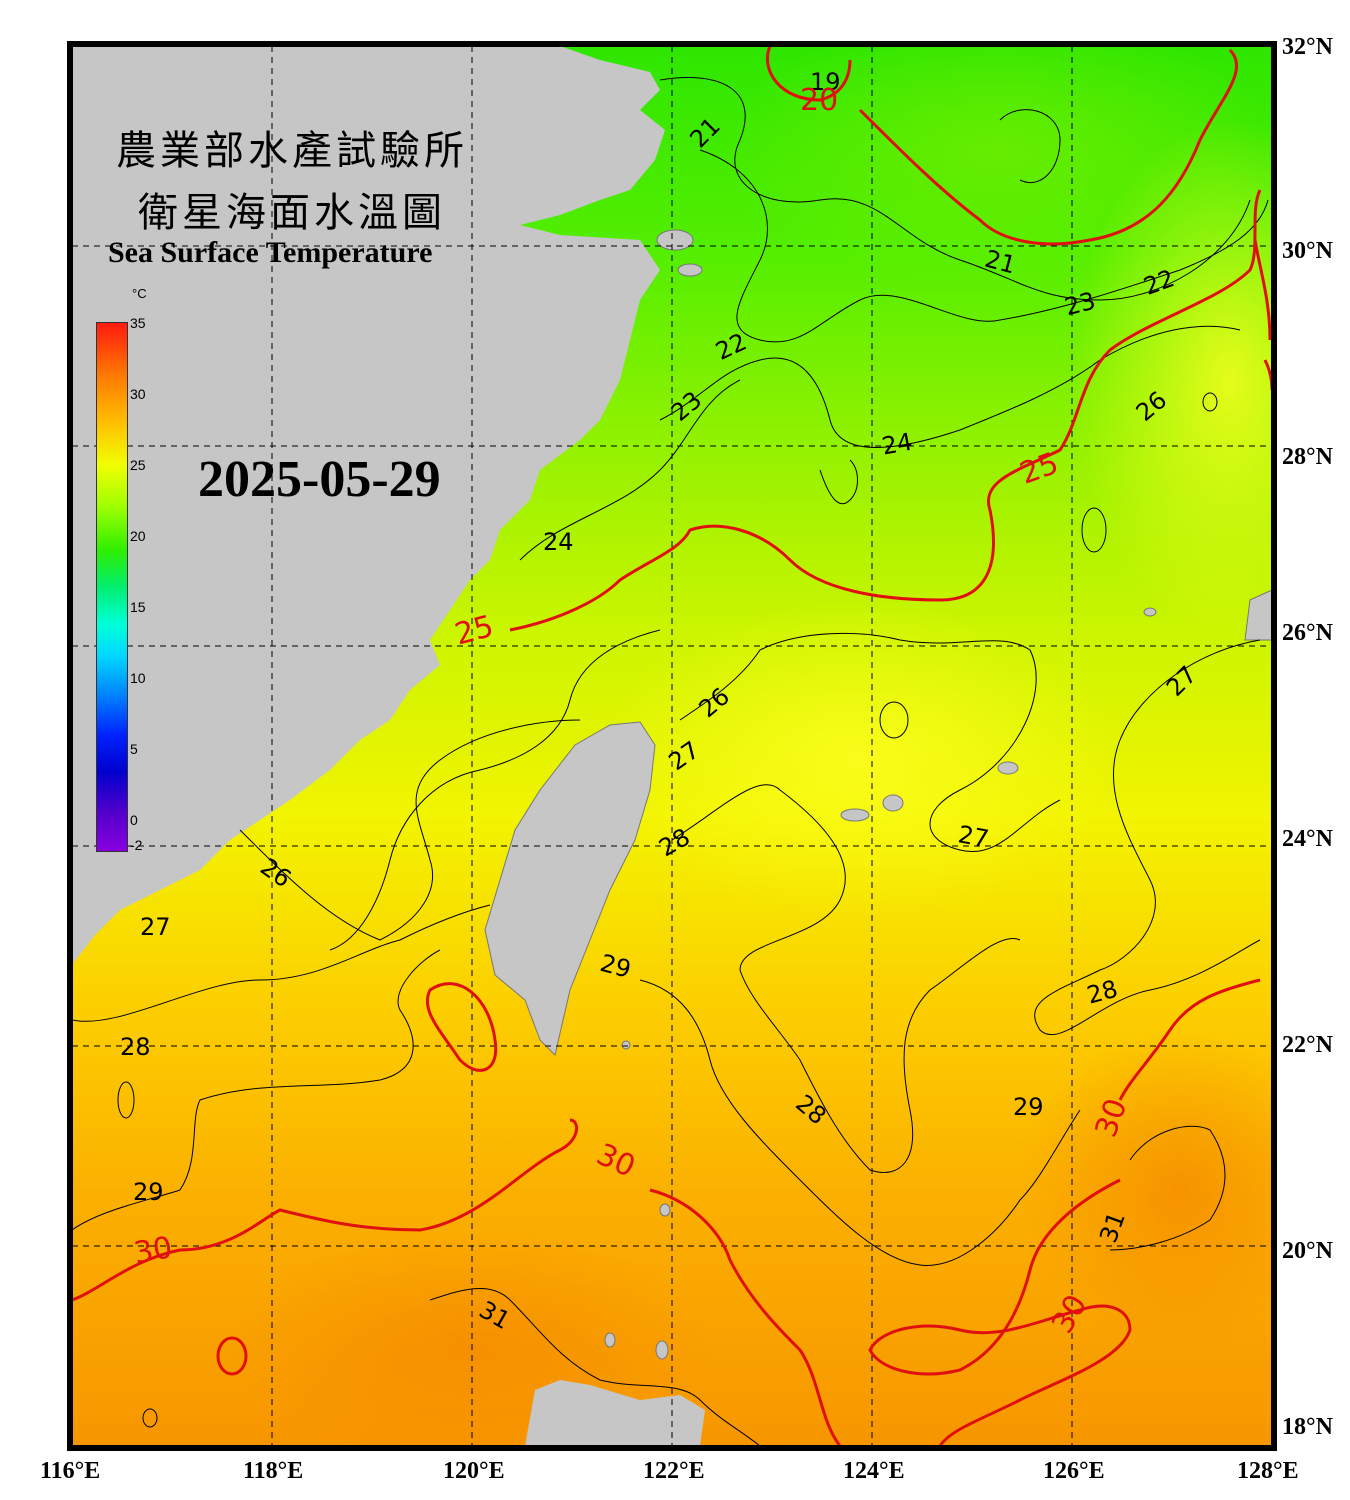  I want to click on lat-label: 22°N, so click(1308, 1045).